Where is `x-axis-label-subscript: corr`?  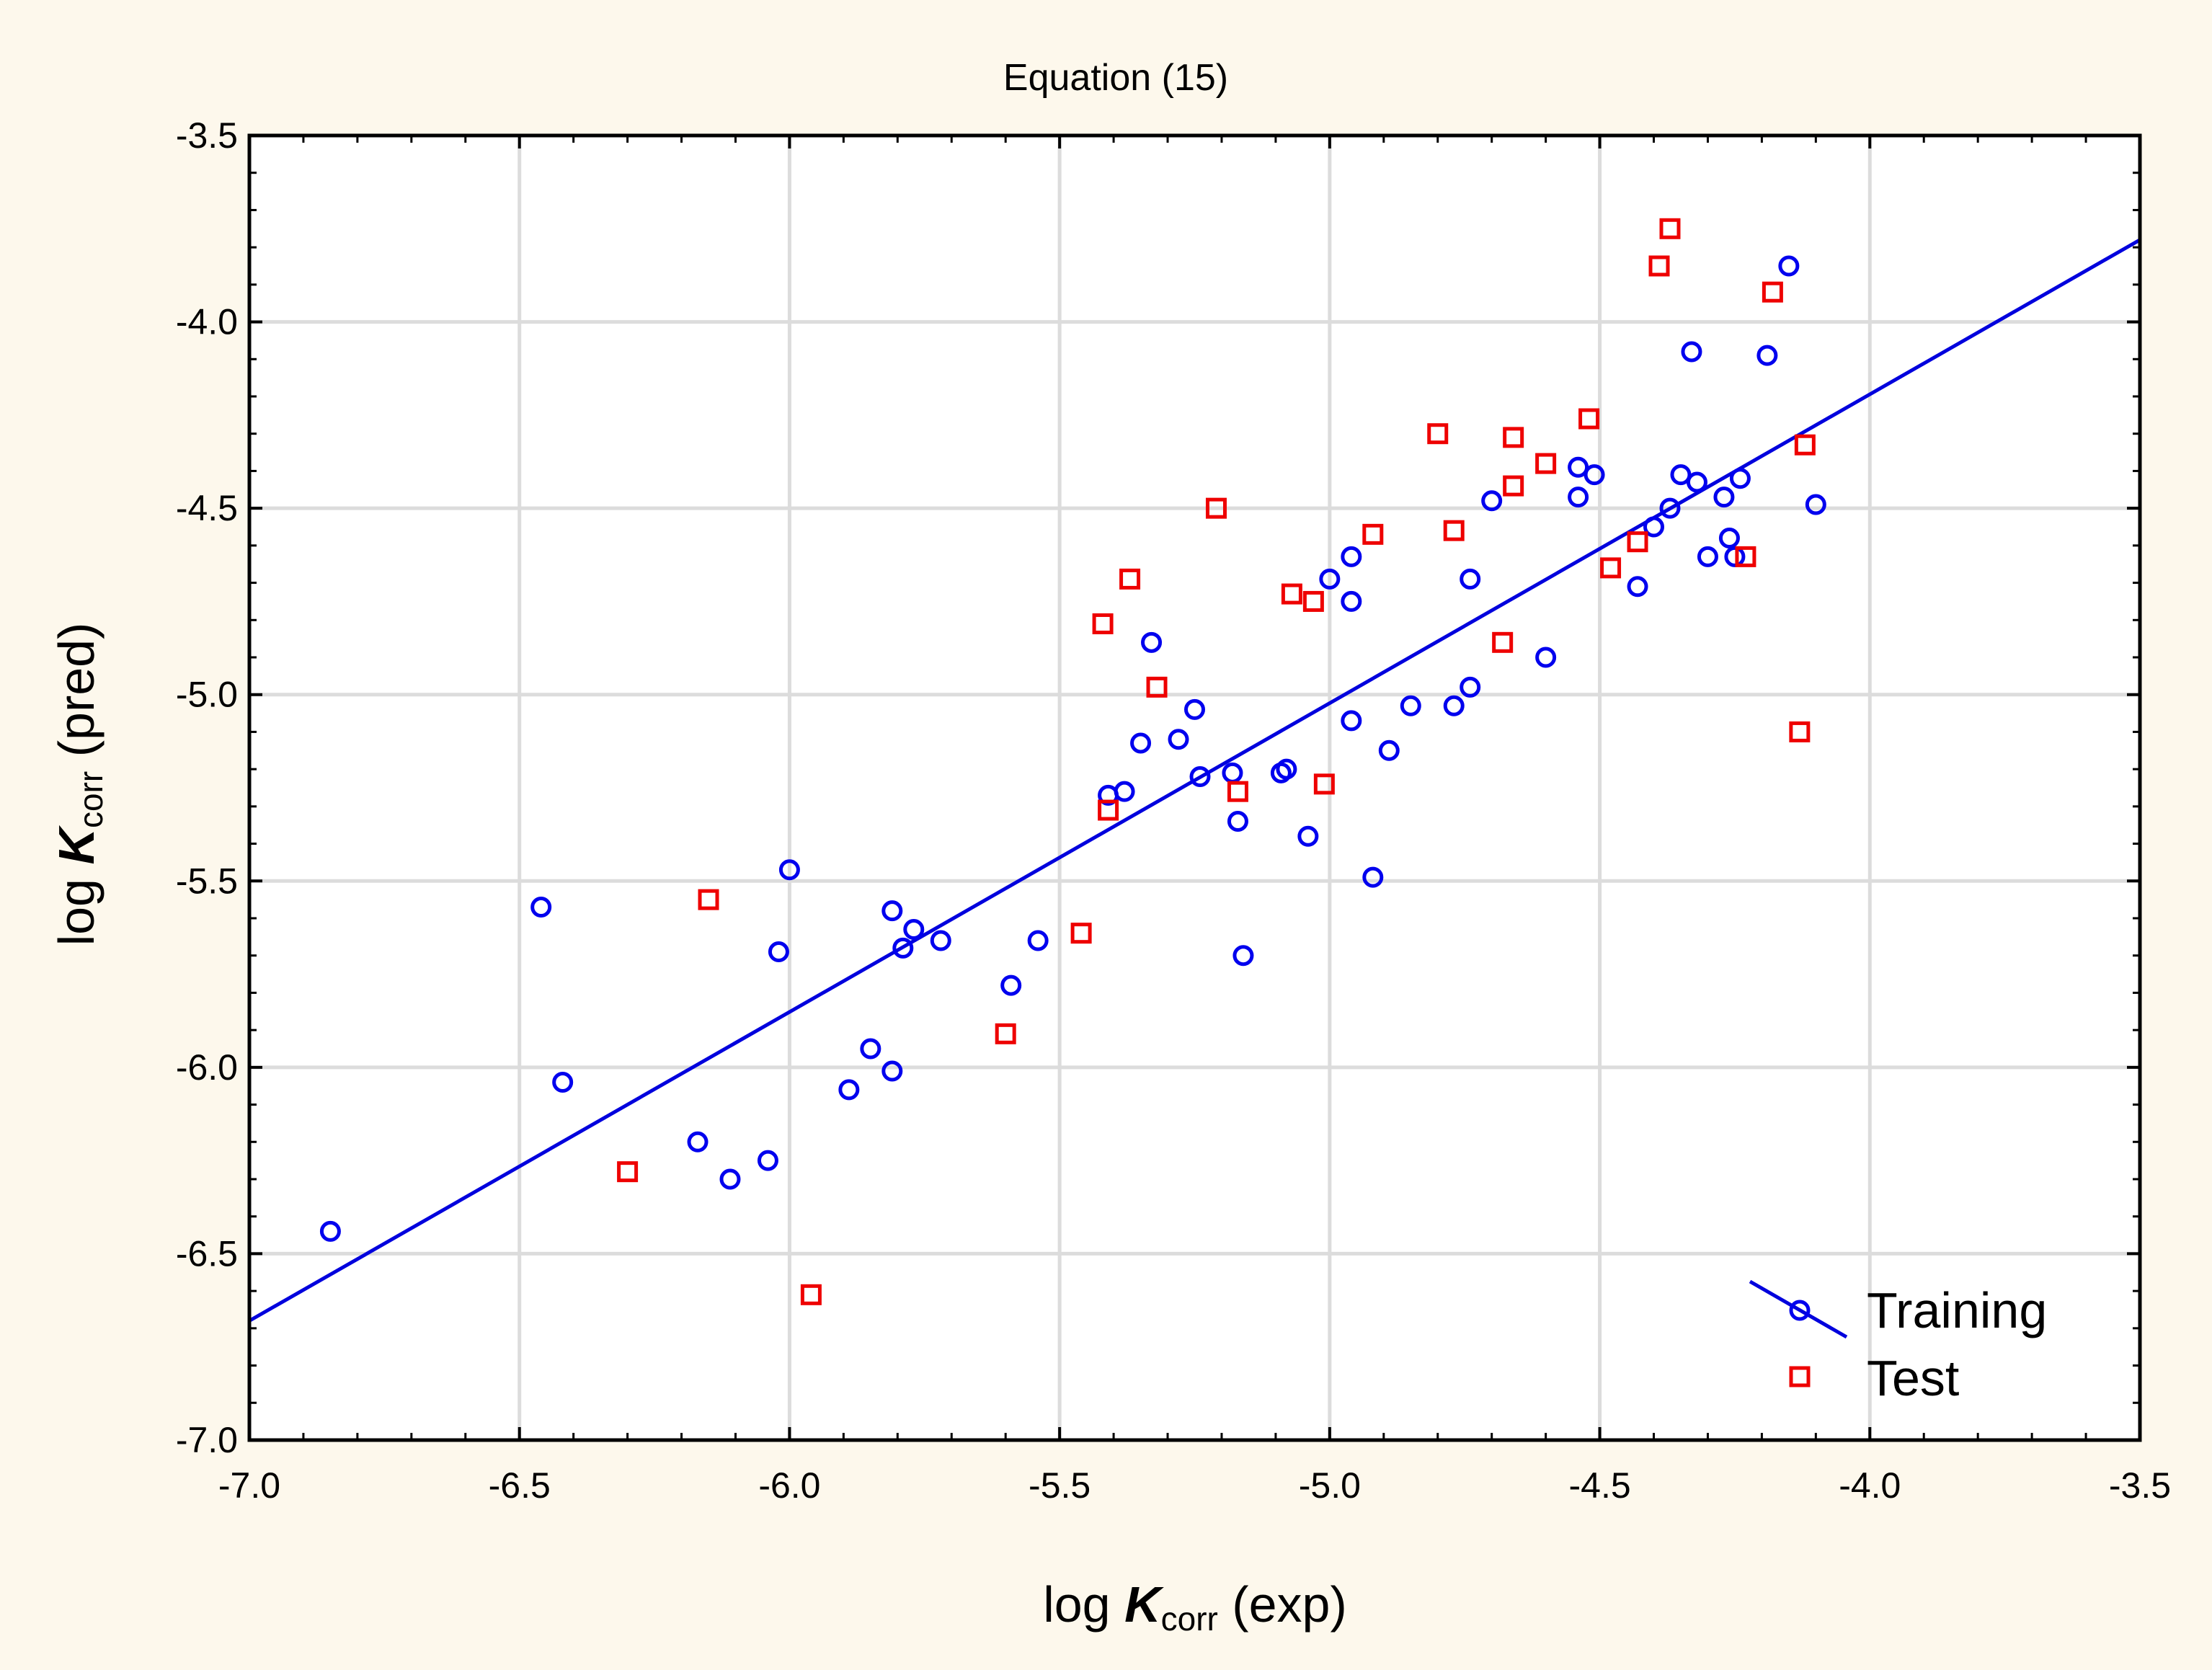
x-axis-label-subscript: corr is located at coordinates (1189, 1619).